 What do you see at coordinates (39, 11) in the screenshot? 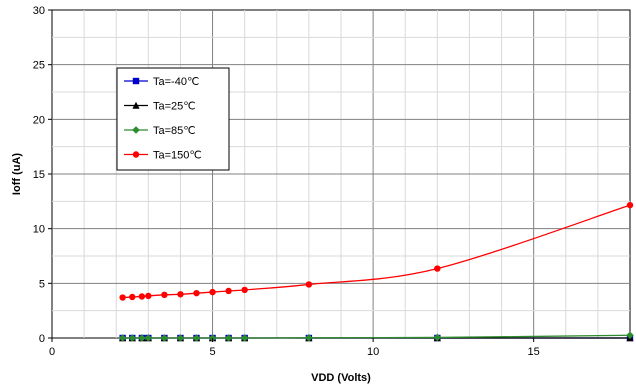
I see `y-tick-label: 30` at bounding box center [39, 11].